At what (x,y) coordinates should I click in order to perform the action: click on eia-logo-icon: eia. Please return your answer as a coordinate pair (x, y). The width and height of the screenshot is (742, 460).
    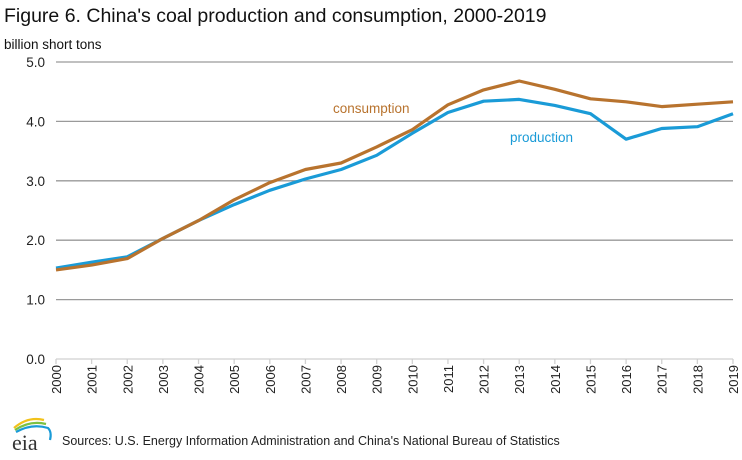
    Looking at the image, I should click on (31, 436).